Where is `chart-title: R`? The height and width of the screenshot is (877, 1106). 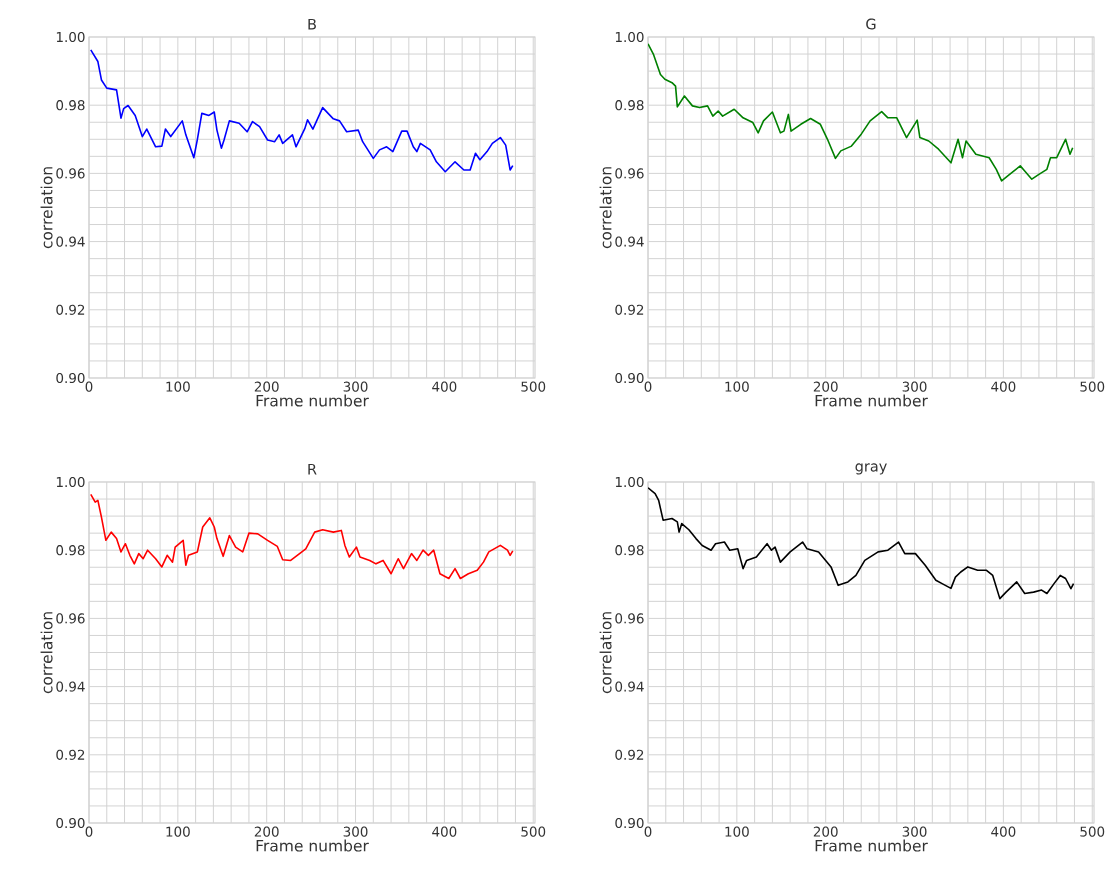
chart-title: R is located at coordinates (312, 469).